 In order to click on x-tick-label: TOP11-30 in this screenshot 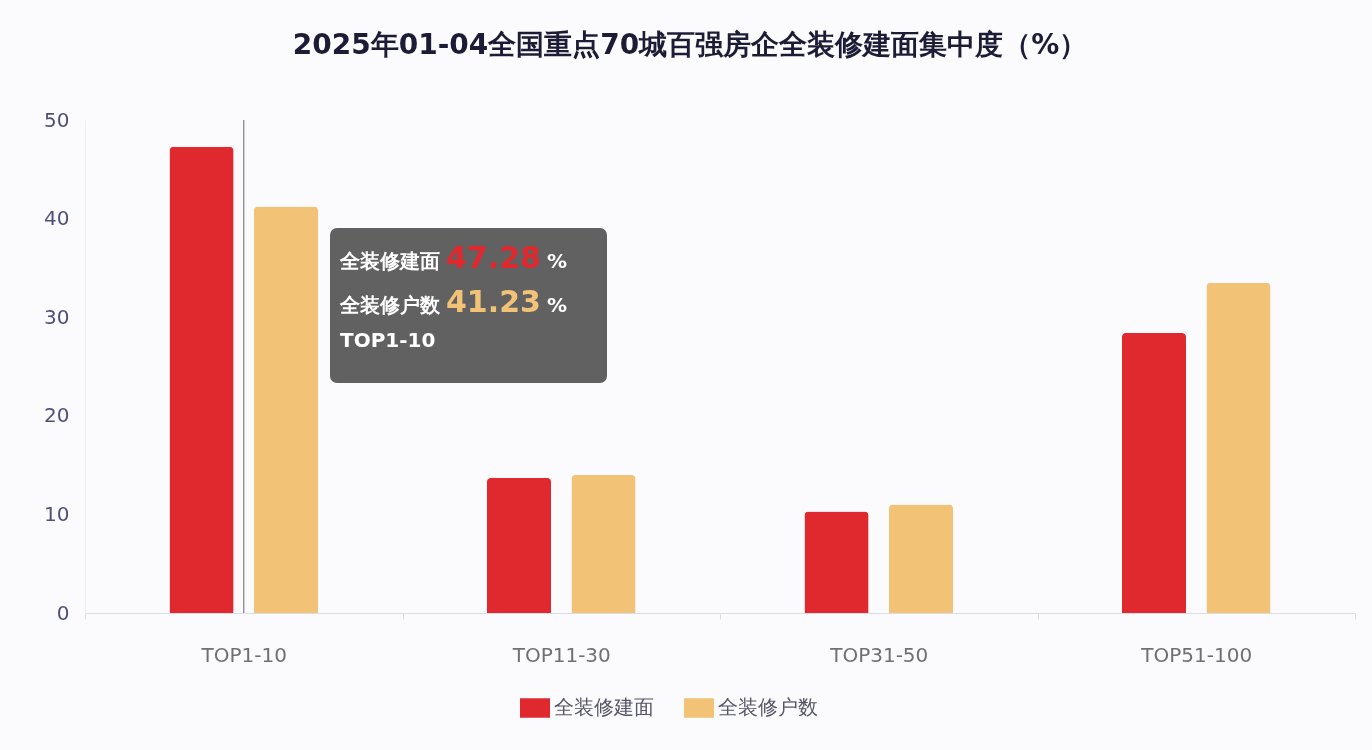, I will do `click(561, 654)`.